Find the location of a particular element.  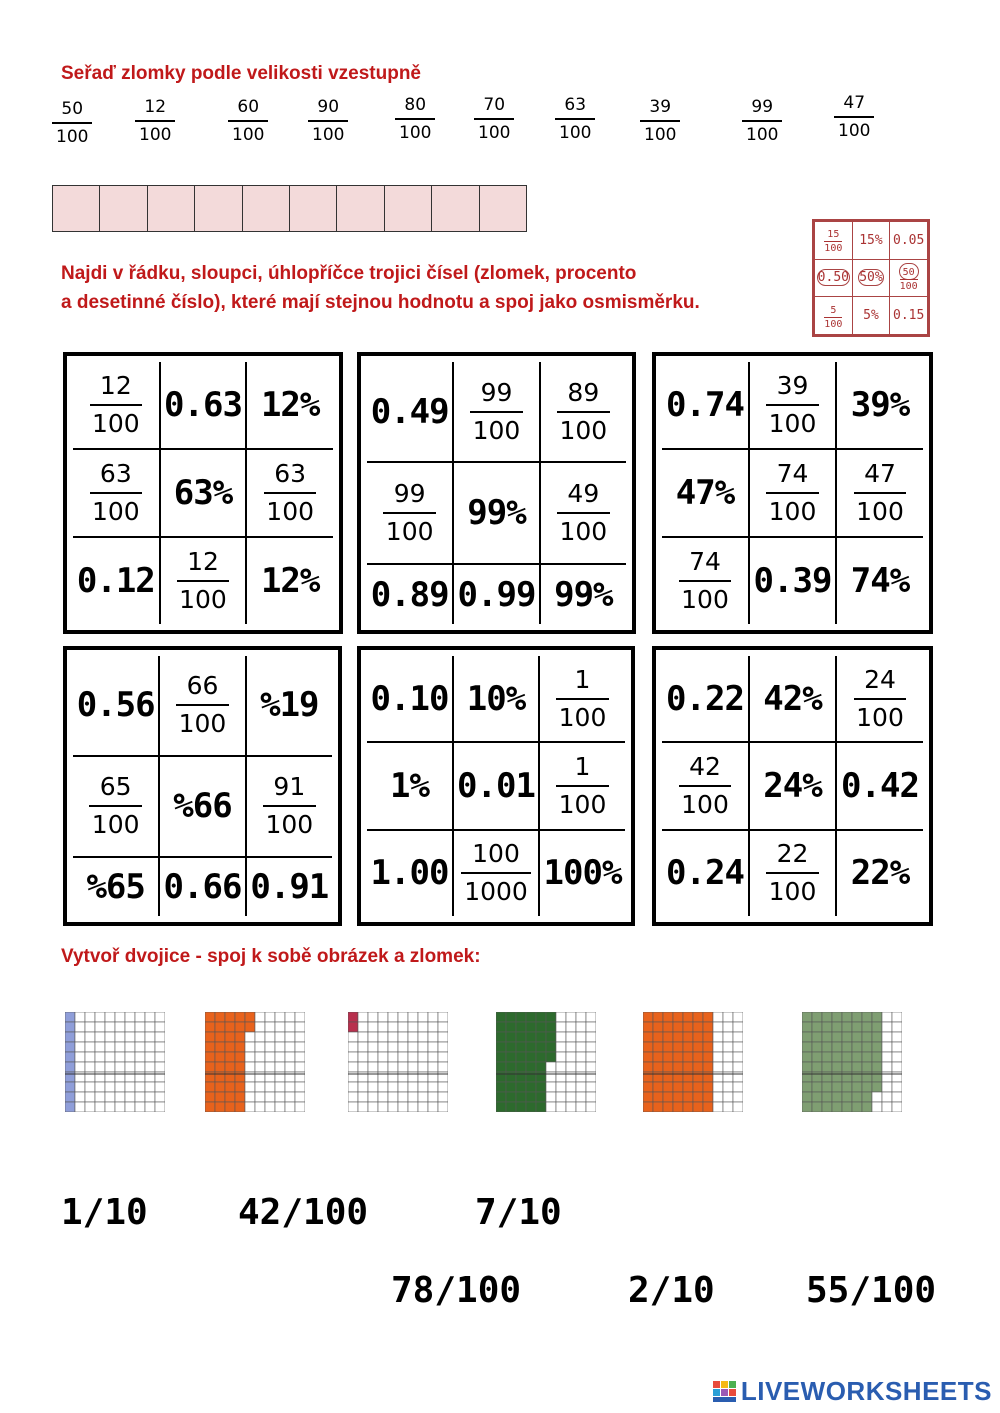

fraction-option: 78/100 is located at coordinates (456, 1290).